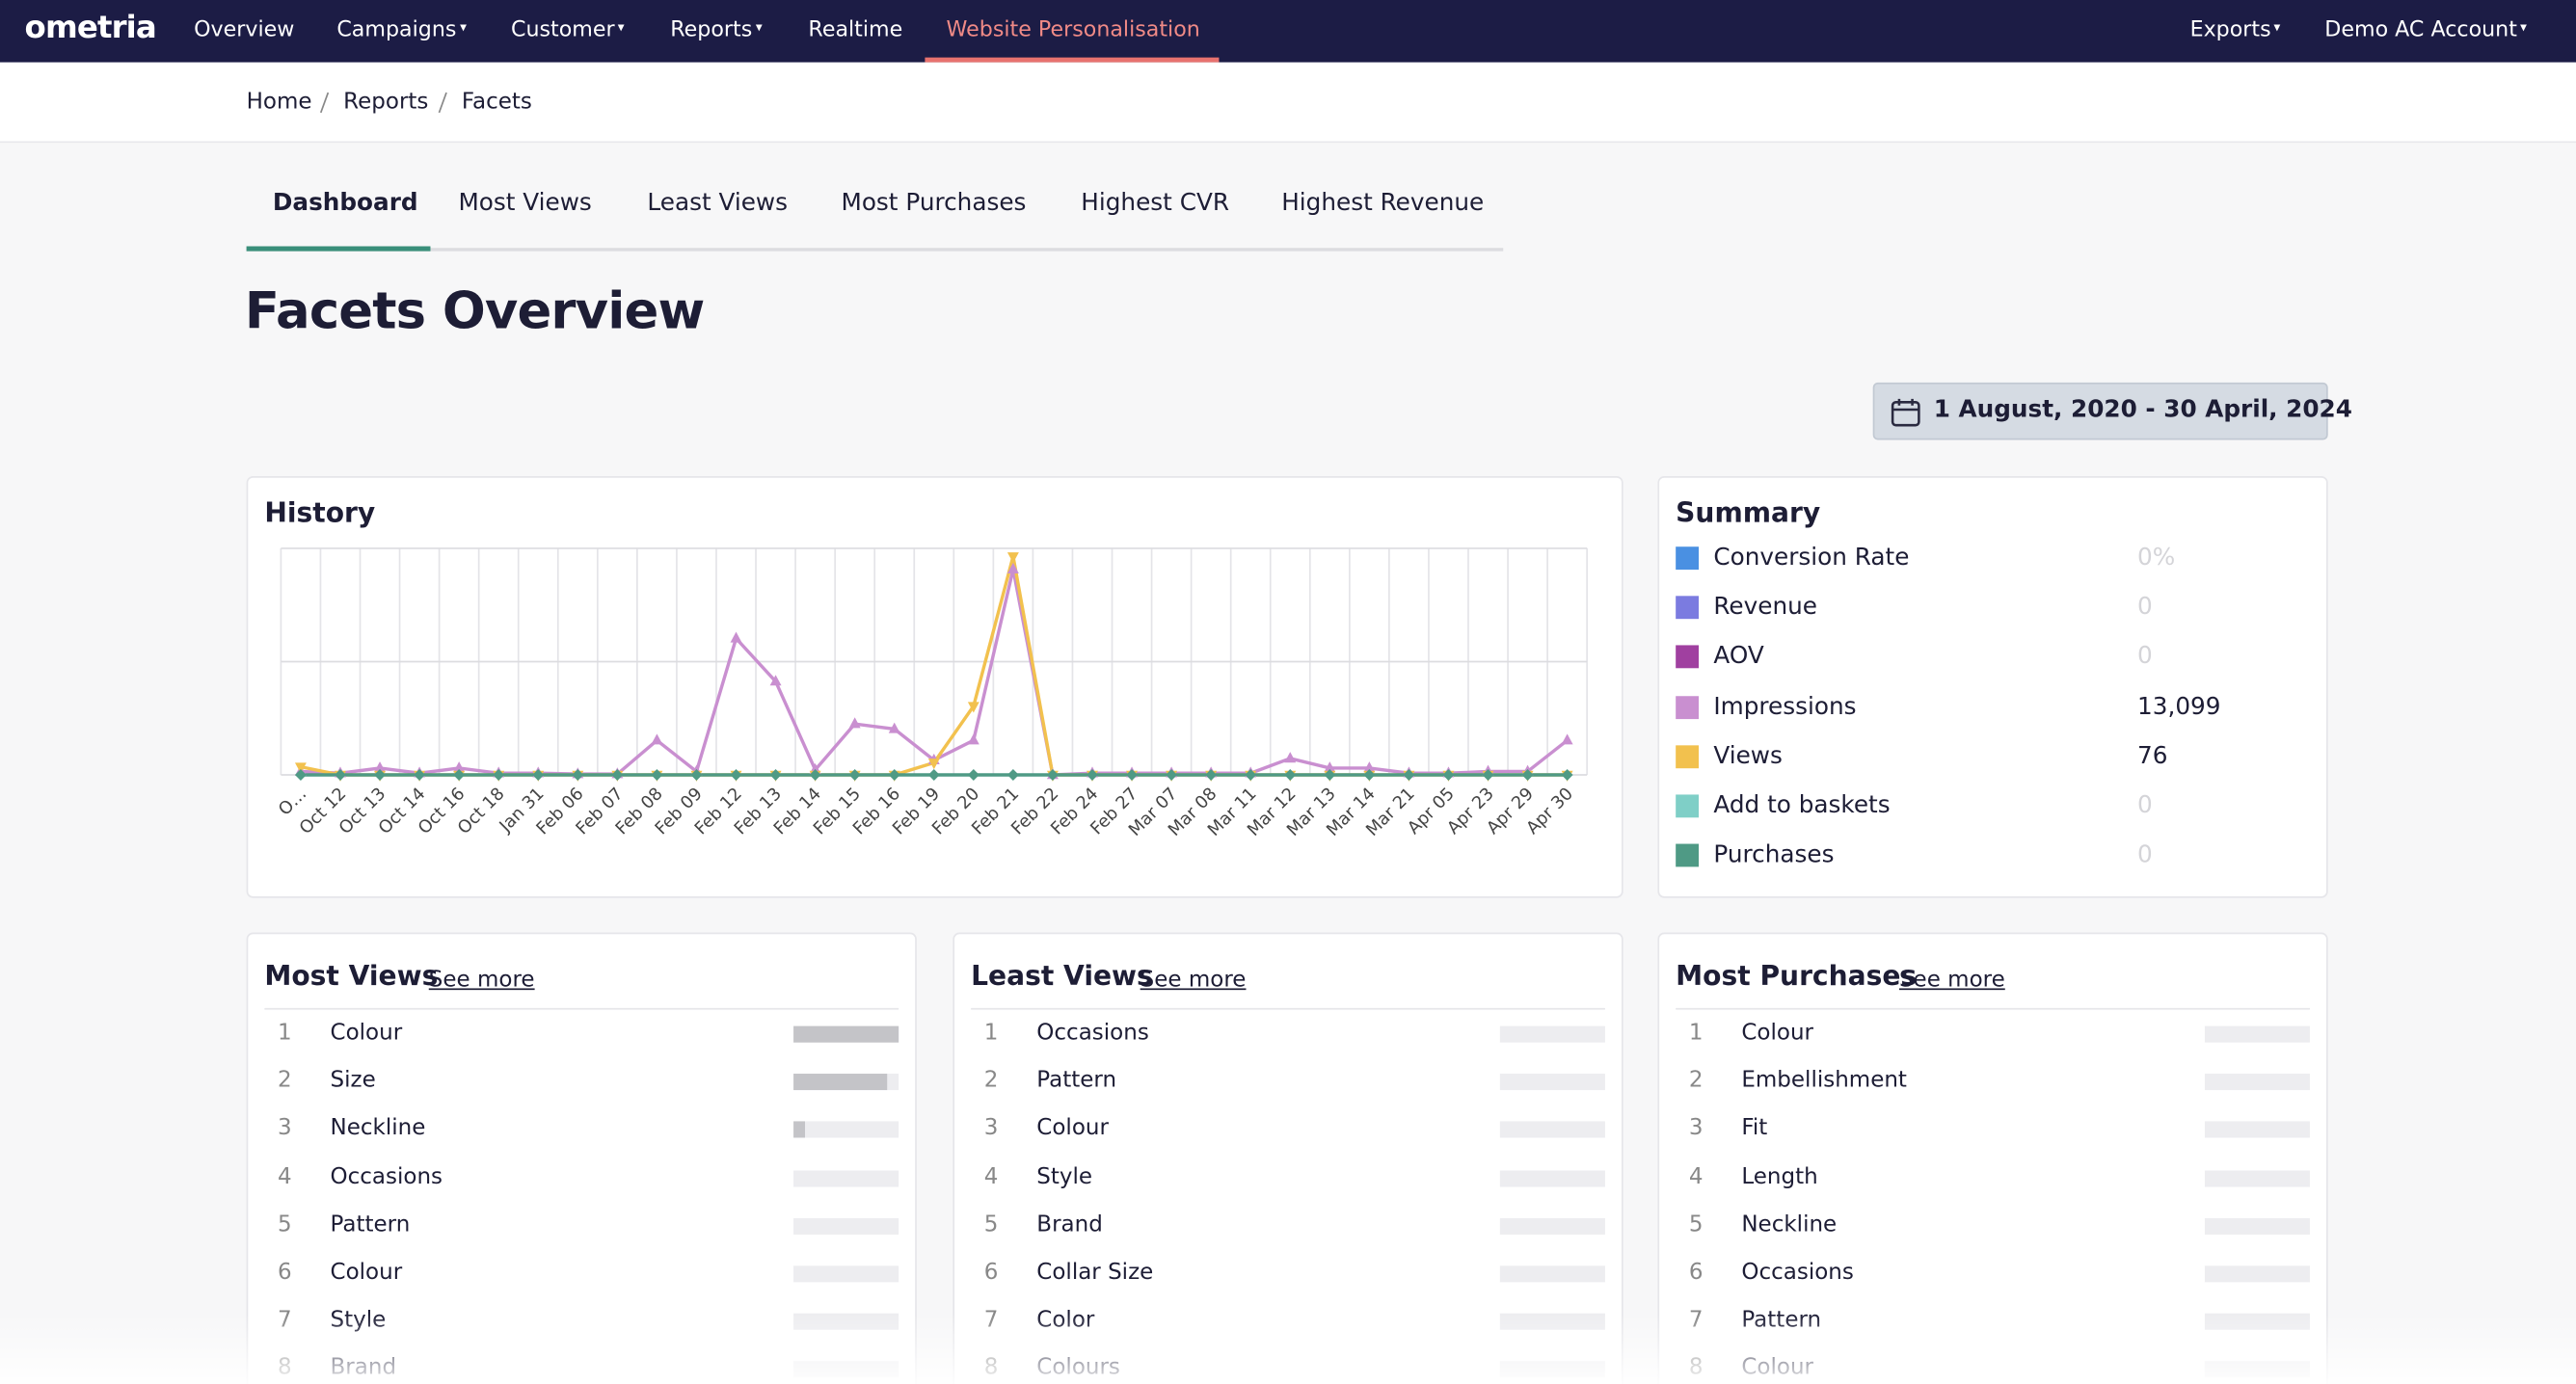 The width and height of the screenshot is (2576, 1384). Describe the element at coordinates (1785, 707) in the screenshot. I see `metric-name: Impressions` at that location.